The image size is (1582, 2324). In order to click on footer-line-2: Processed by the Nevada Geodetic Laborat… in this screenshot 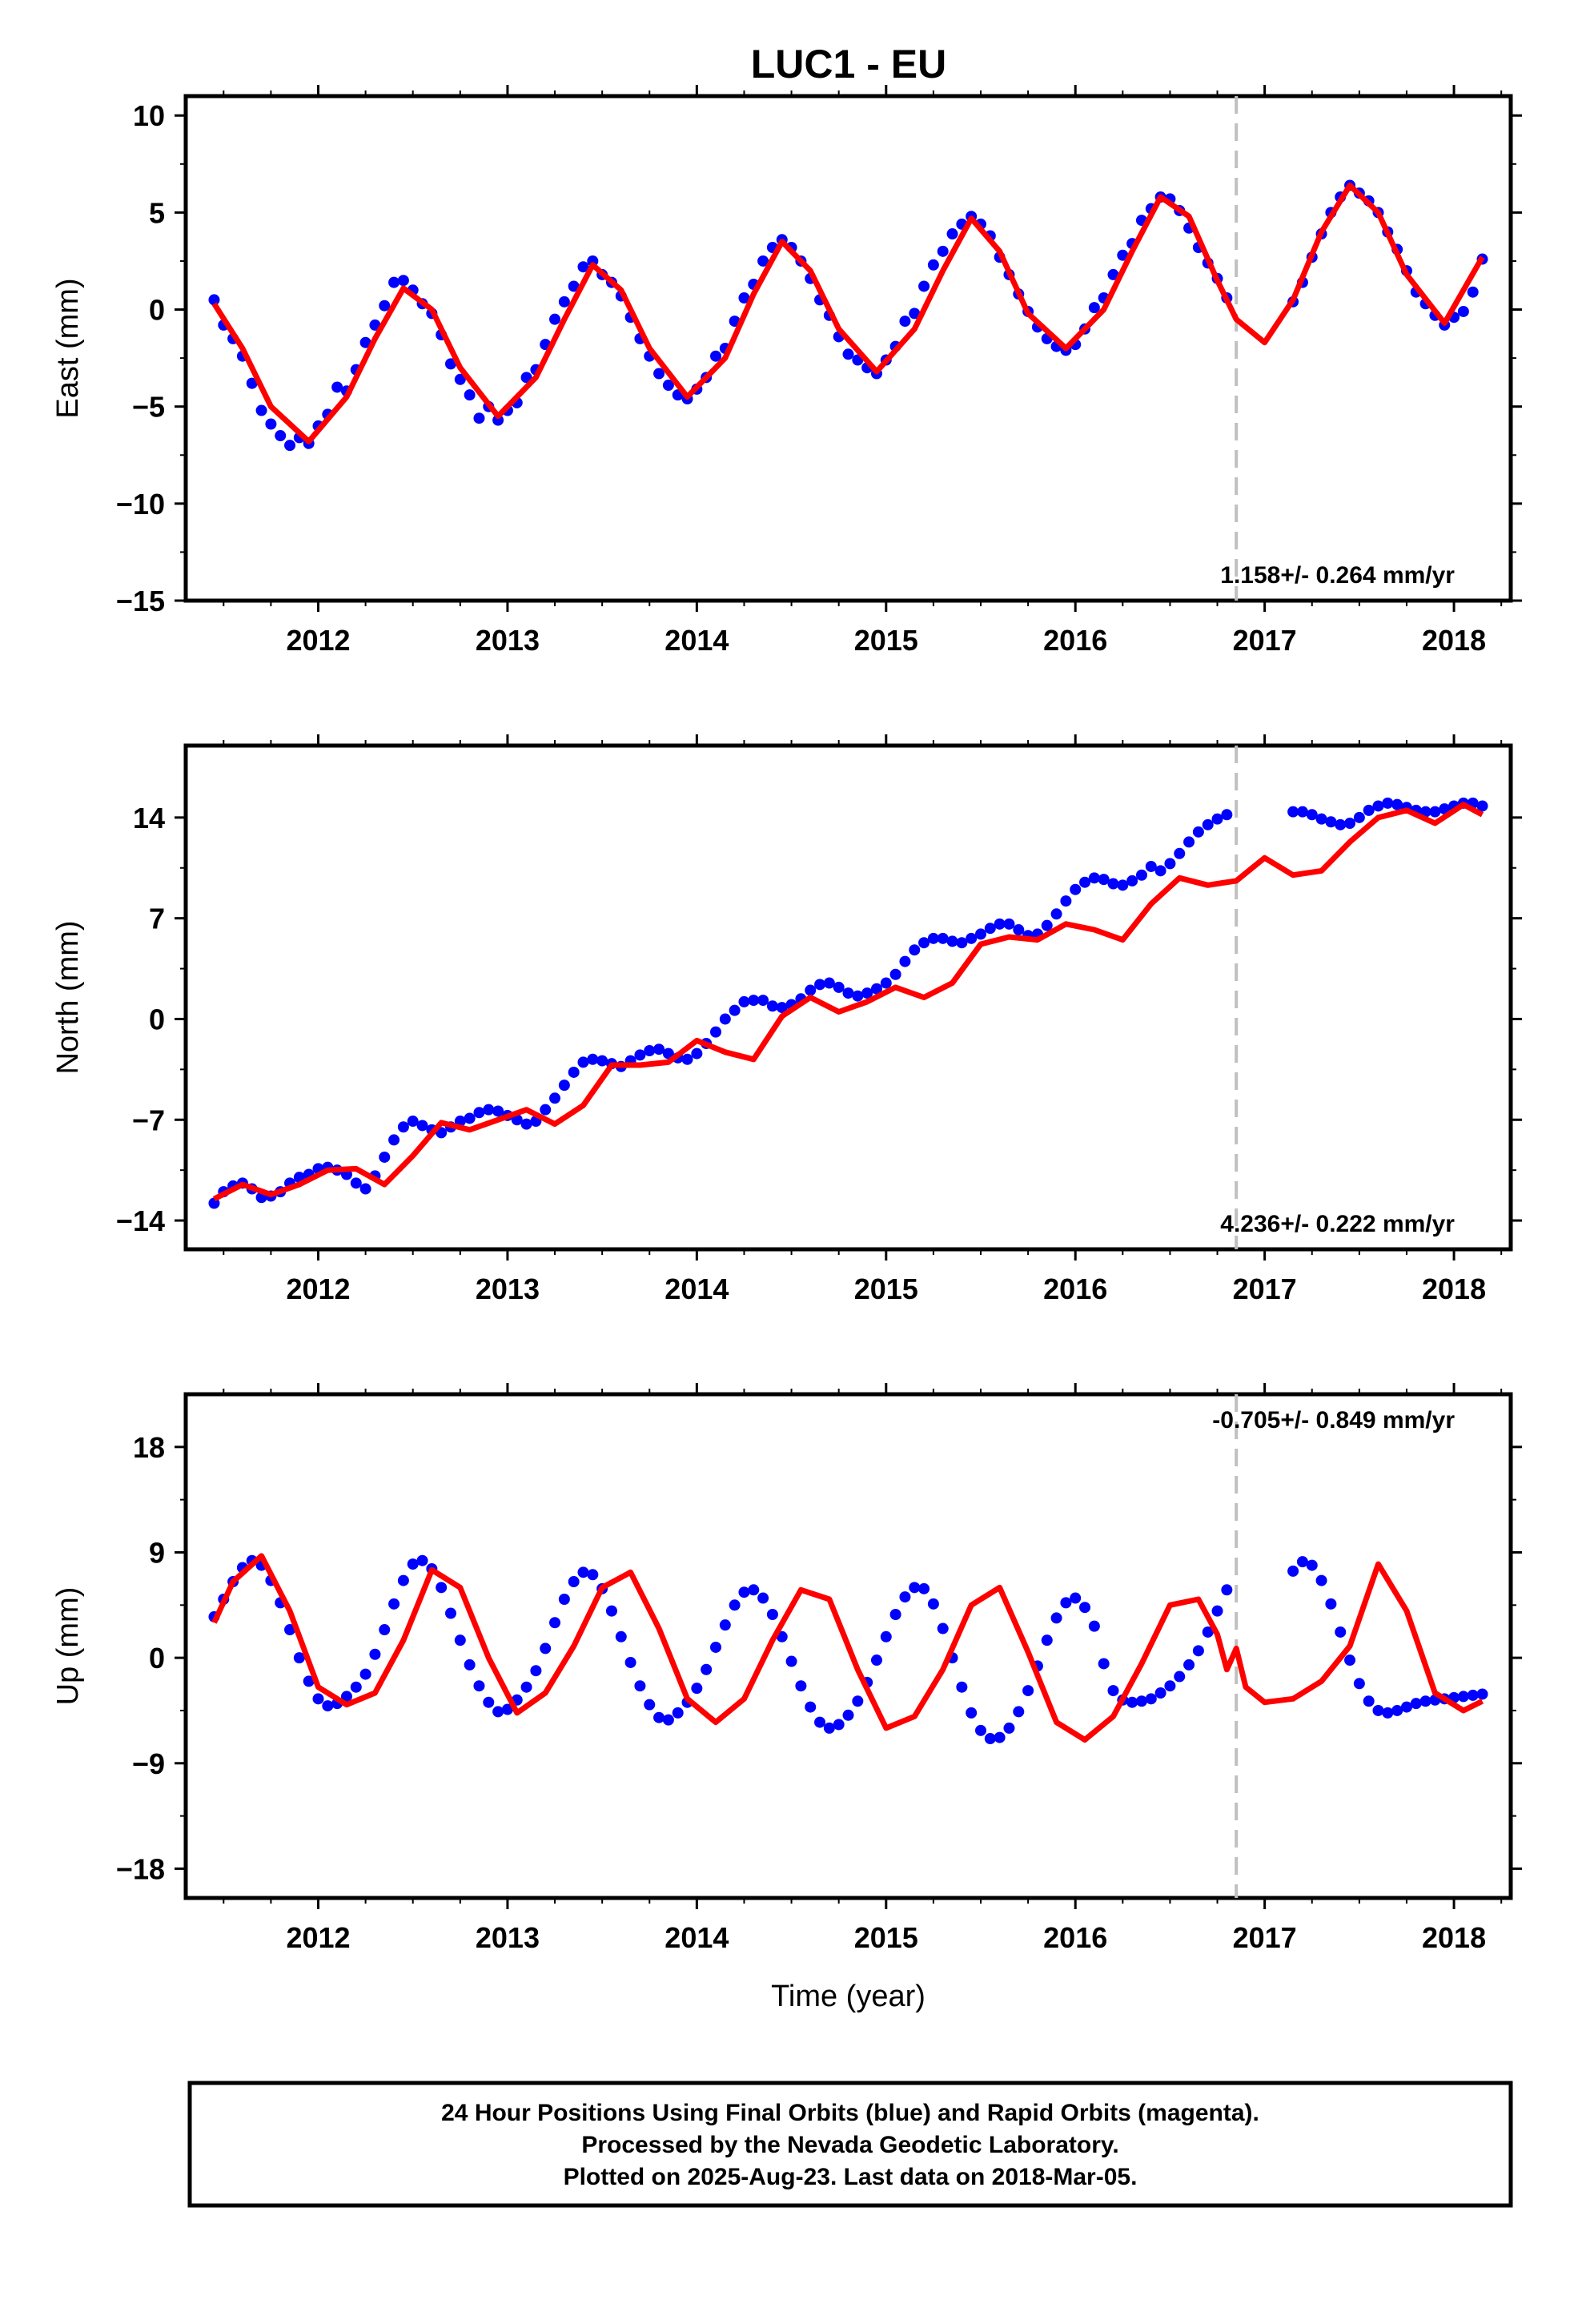, I will do `click(849, 2145)`.